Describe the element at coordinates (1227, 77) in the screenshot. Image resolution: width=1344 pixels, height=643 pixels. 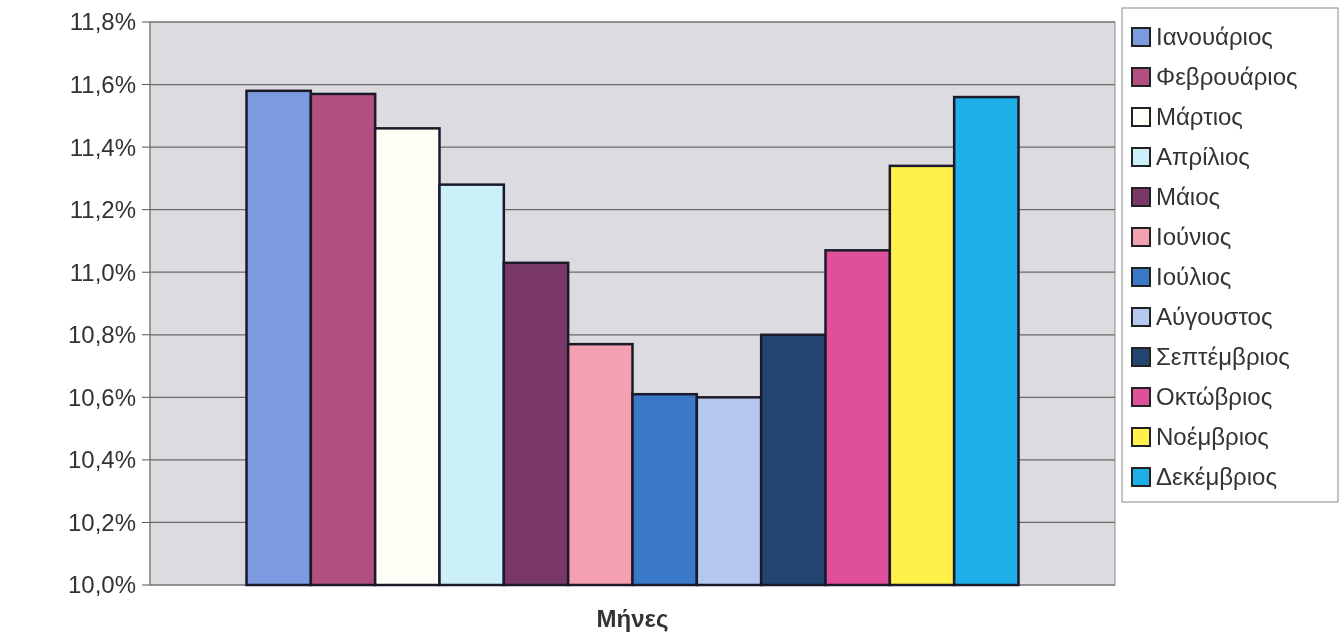
I see `legend-label: Φεβρουάριος` at that location.